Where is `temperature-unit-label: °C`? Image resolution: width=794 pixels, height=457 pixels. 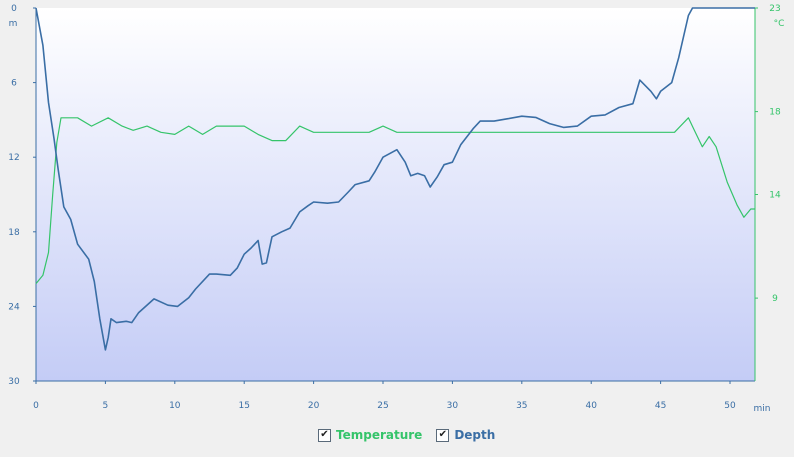
temperature-unit-label: °C is located at coordinates (779, 24).